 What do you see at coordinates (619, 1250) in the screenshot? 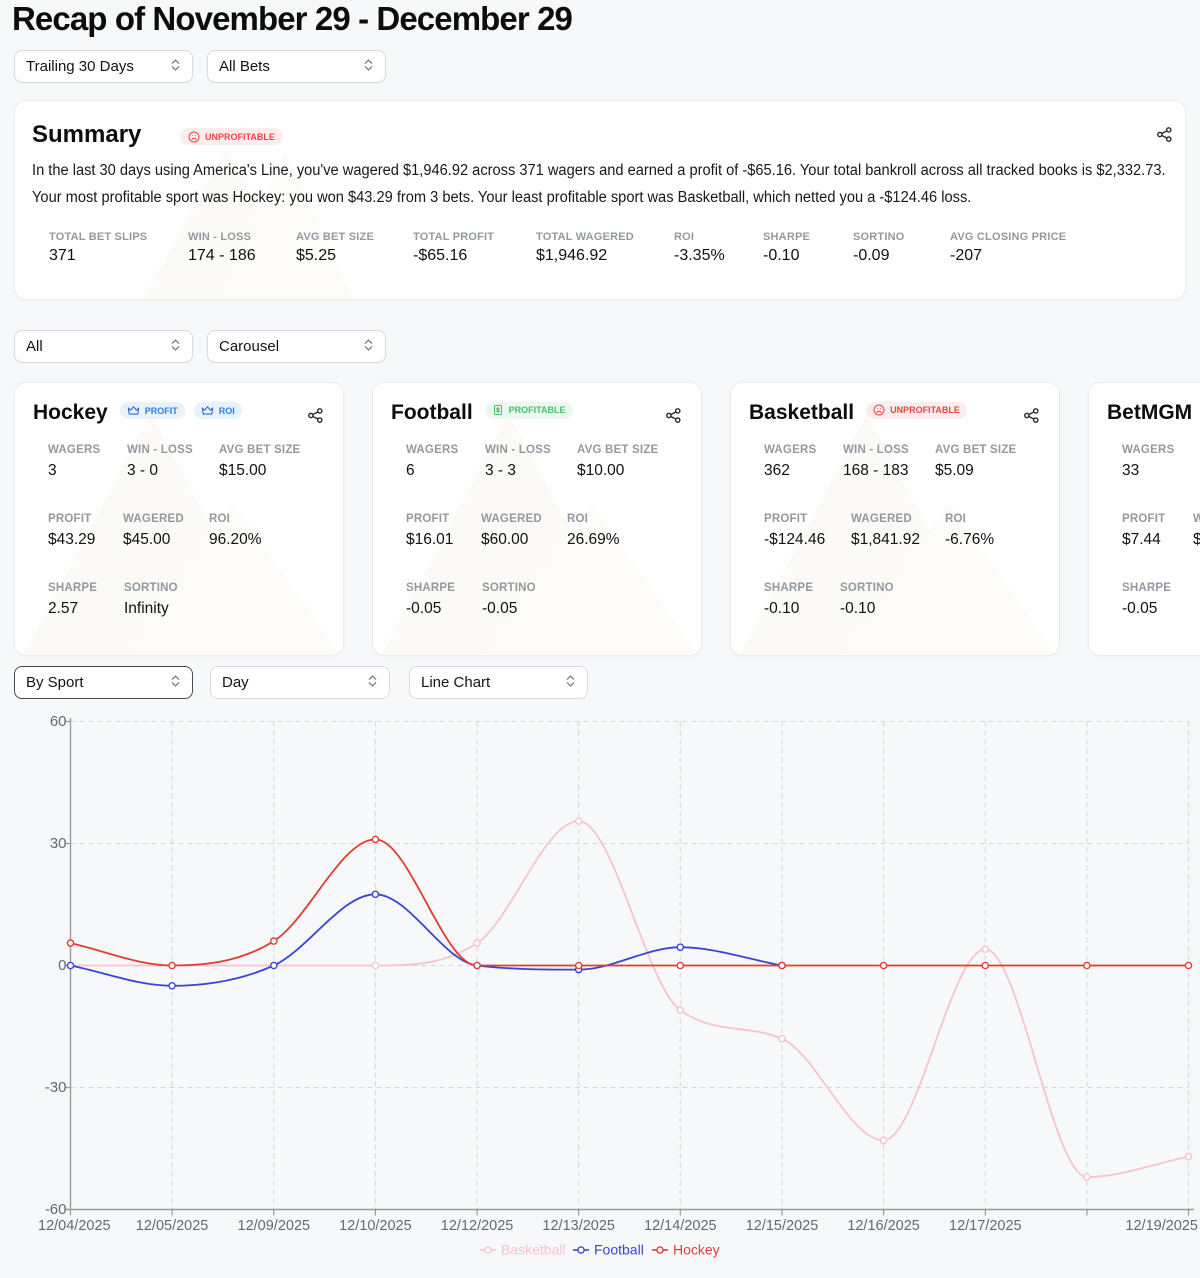
I see `svg-text: Football` at bounding box center [619, 1250].